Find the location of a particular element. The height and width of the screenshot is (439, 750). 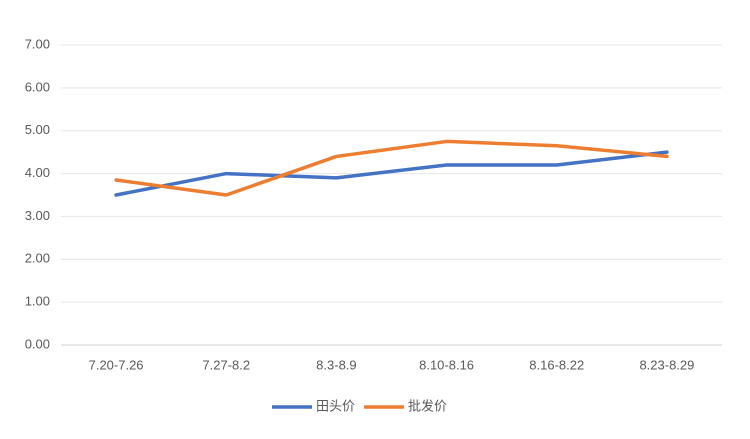

x-tick-label: 8.23-8.29 is located at coordinates (666, 364).